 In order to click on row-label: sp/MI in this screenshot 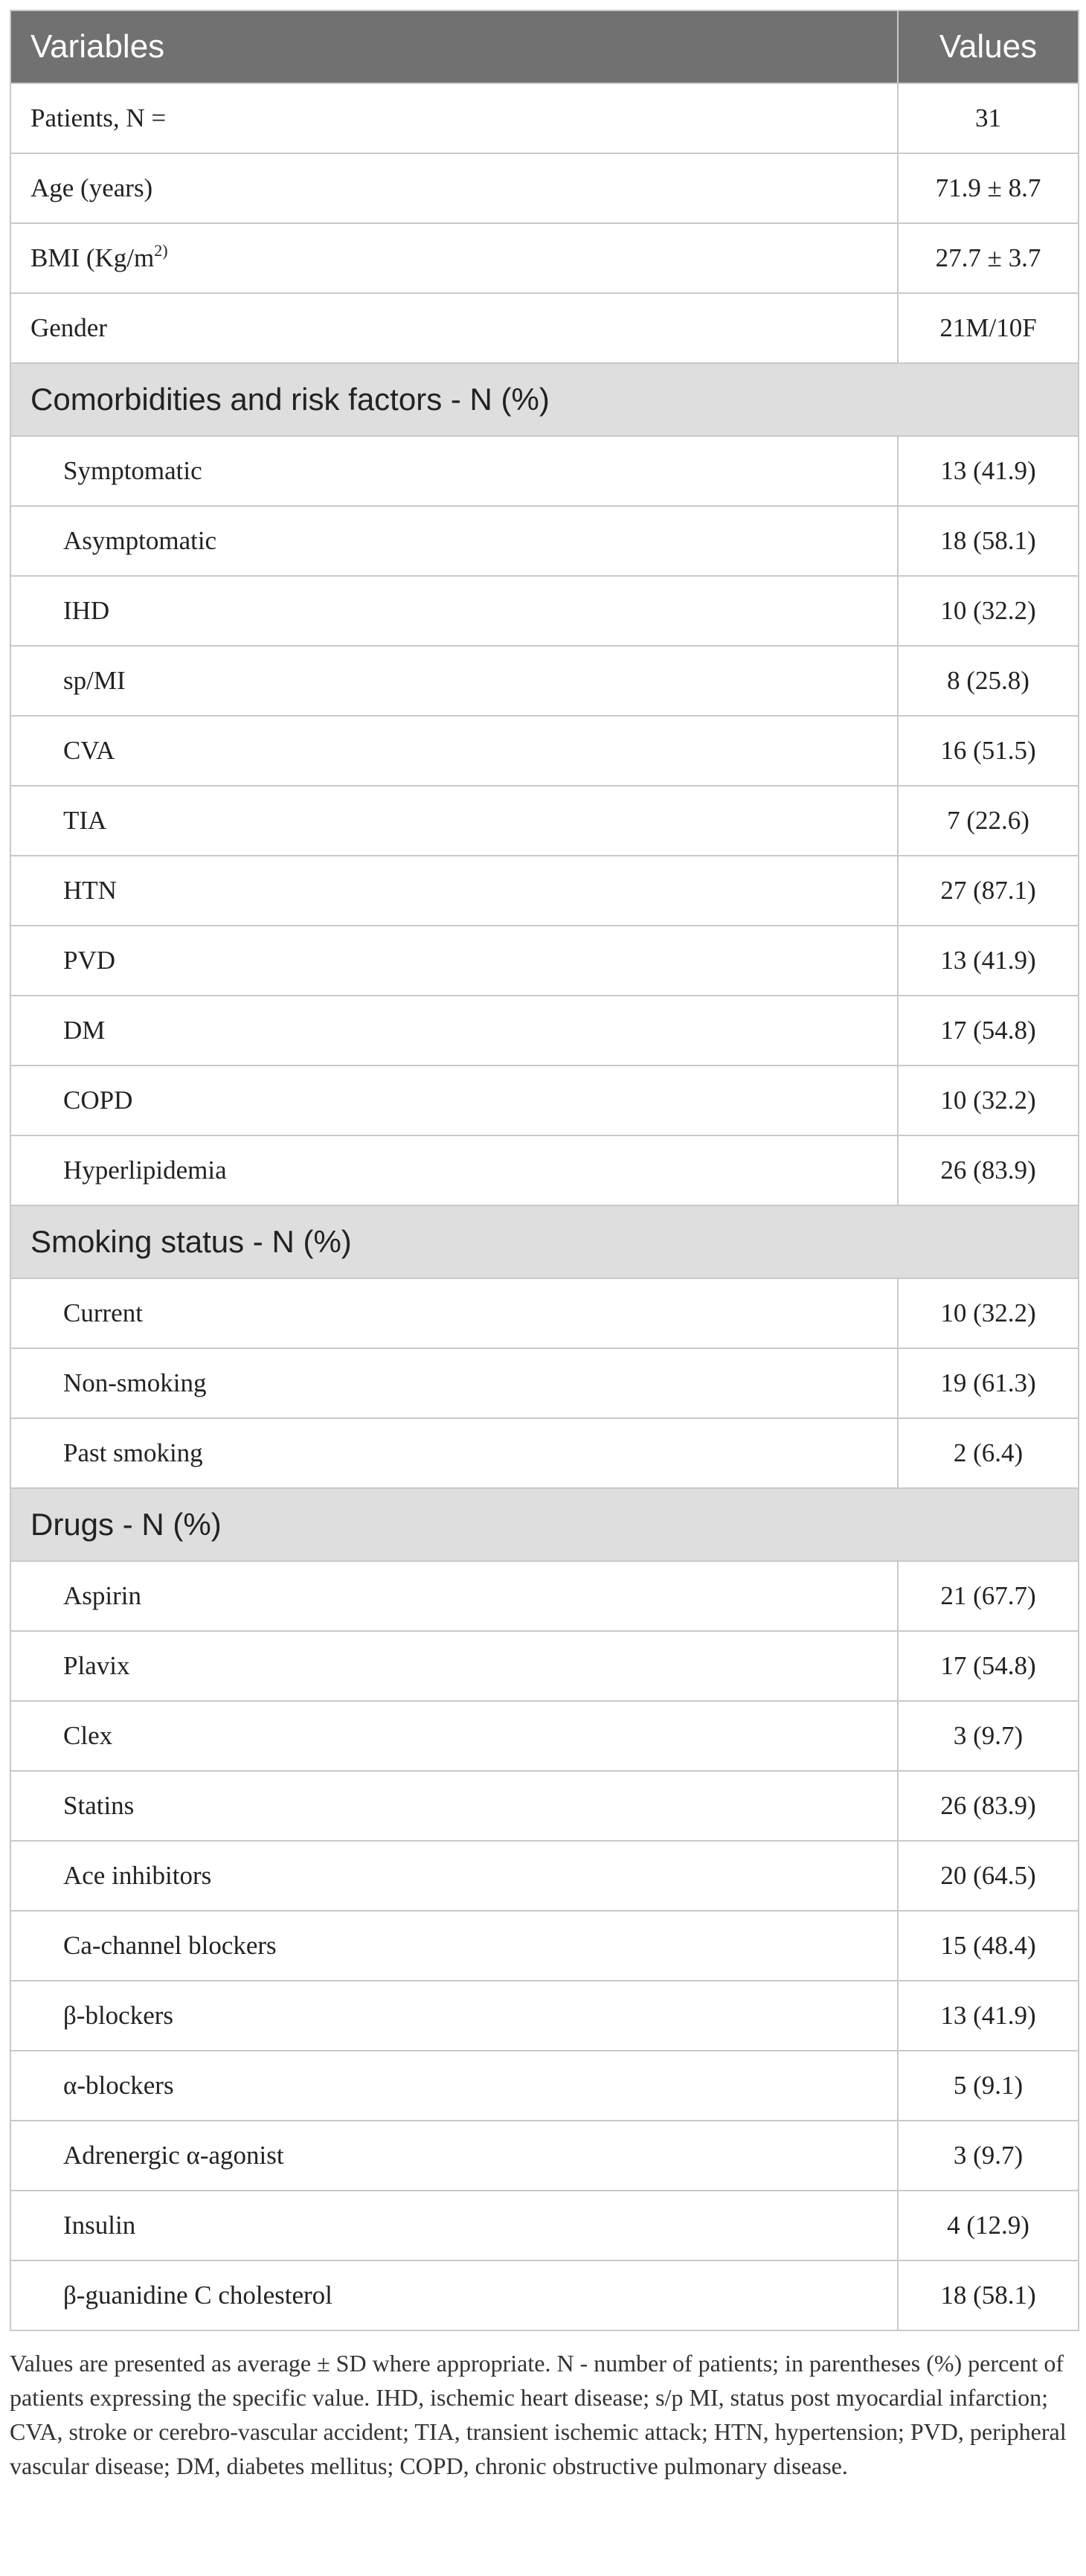, I will do `click(454, 681)`.